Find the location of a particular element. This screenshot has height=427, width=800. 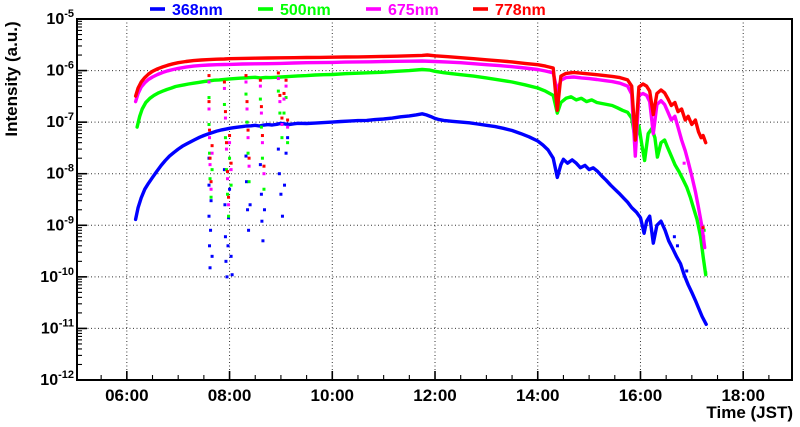

legend-entry-778nm: 778nm is located at coordinates (509, 10).